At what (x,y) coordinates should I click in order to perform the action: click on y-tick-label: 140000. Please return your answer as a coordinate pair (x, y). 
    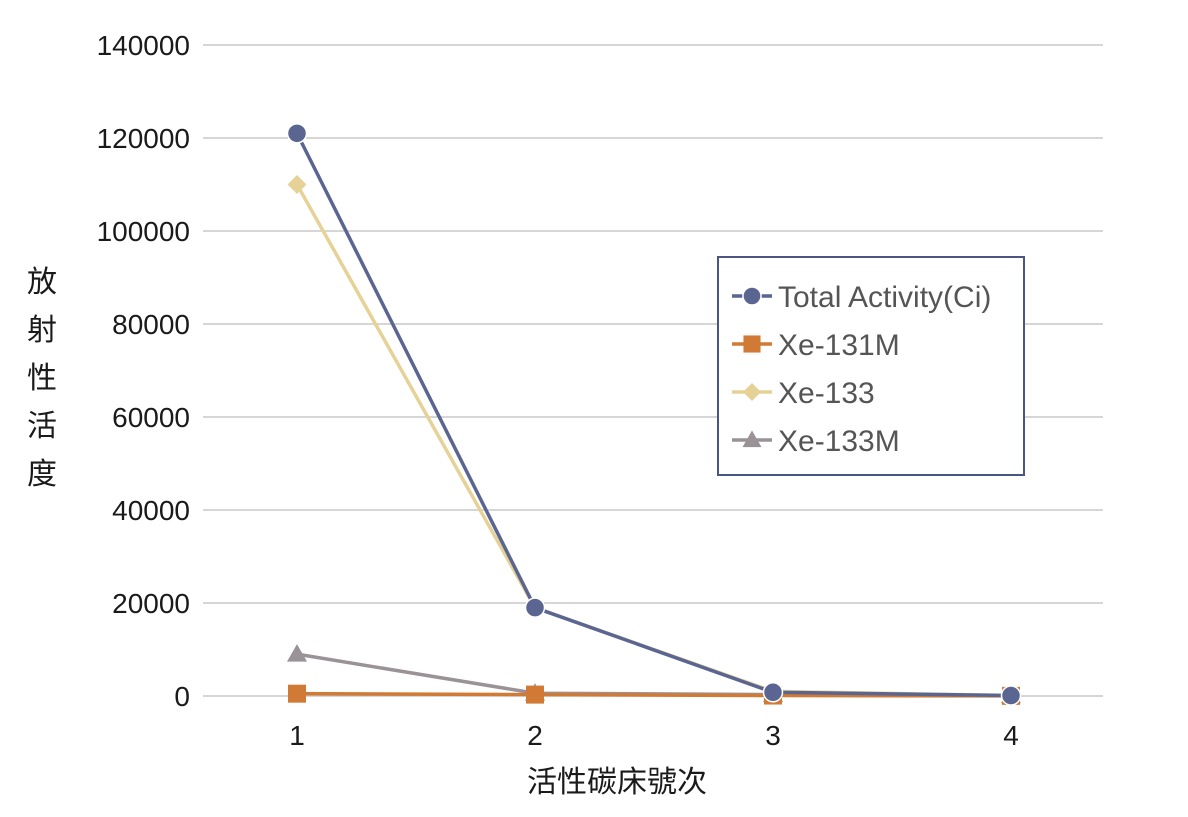
    Looking at the image, I should click on (143, 45).